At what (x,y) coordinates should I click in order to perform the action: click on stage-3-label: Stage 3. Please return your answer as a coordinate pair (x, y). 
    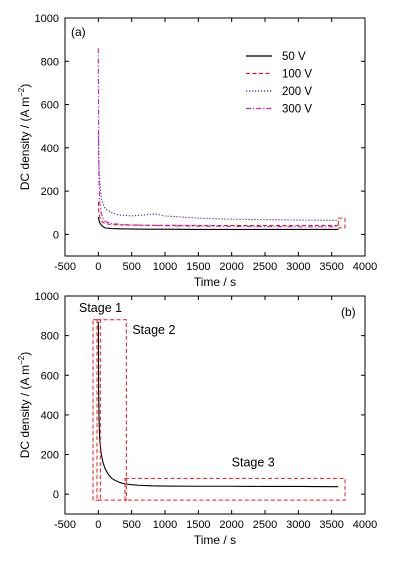
    Looking at the image, I should click on (253, 462).